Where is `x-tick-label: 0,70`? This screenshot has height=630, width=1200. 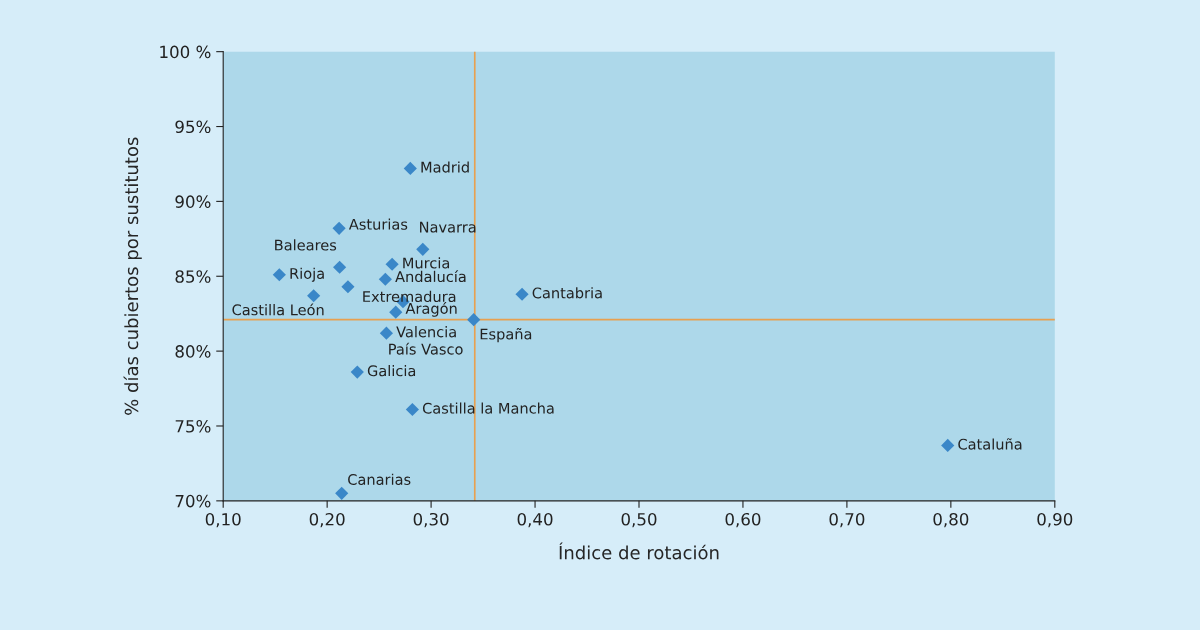
x-tick-label: 0,70 is located at coordinates (847, 520).